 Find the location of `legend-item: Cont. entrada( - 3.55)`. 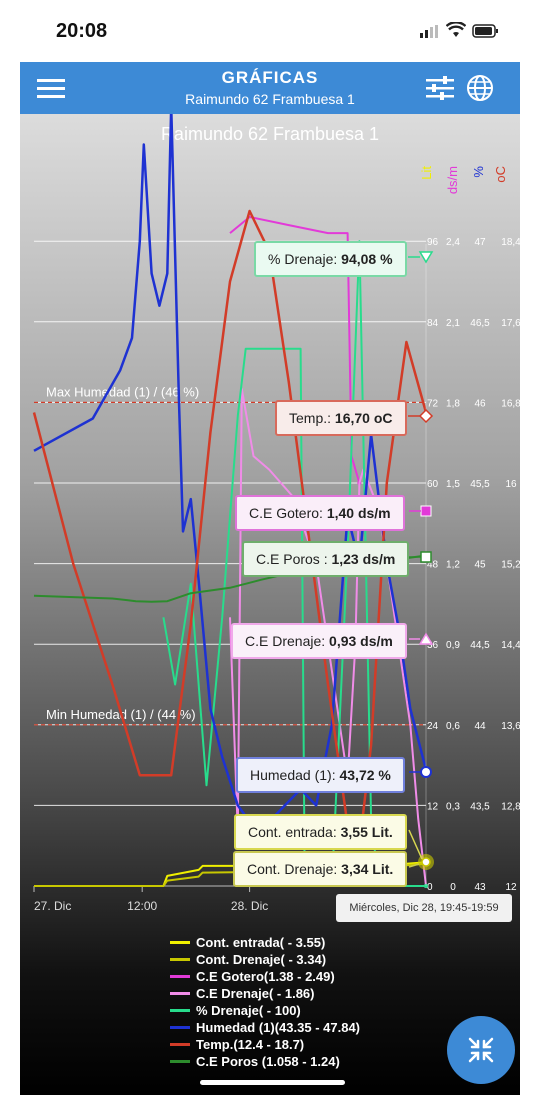

legend-item: Cont. entrada( - 3.55) is located at coordinates (265, 942).